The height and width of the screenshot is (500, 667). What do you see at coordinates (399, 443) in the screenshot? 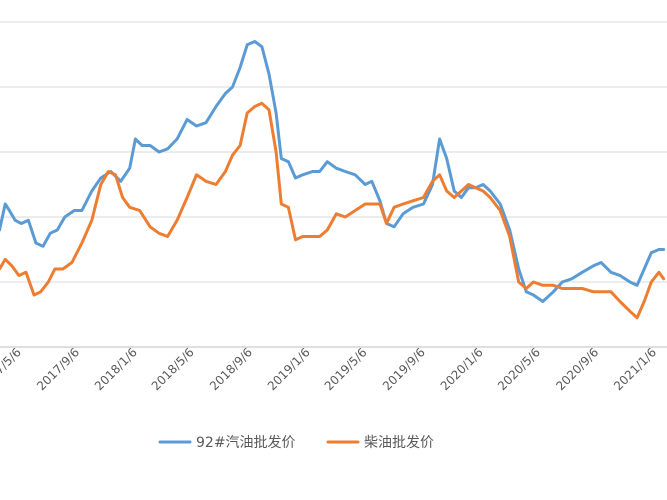
I see `legend-label-2: 柴油批发价` at bounding box center [399, 443].